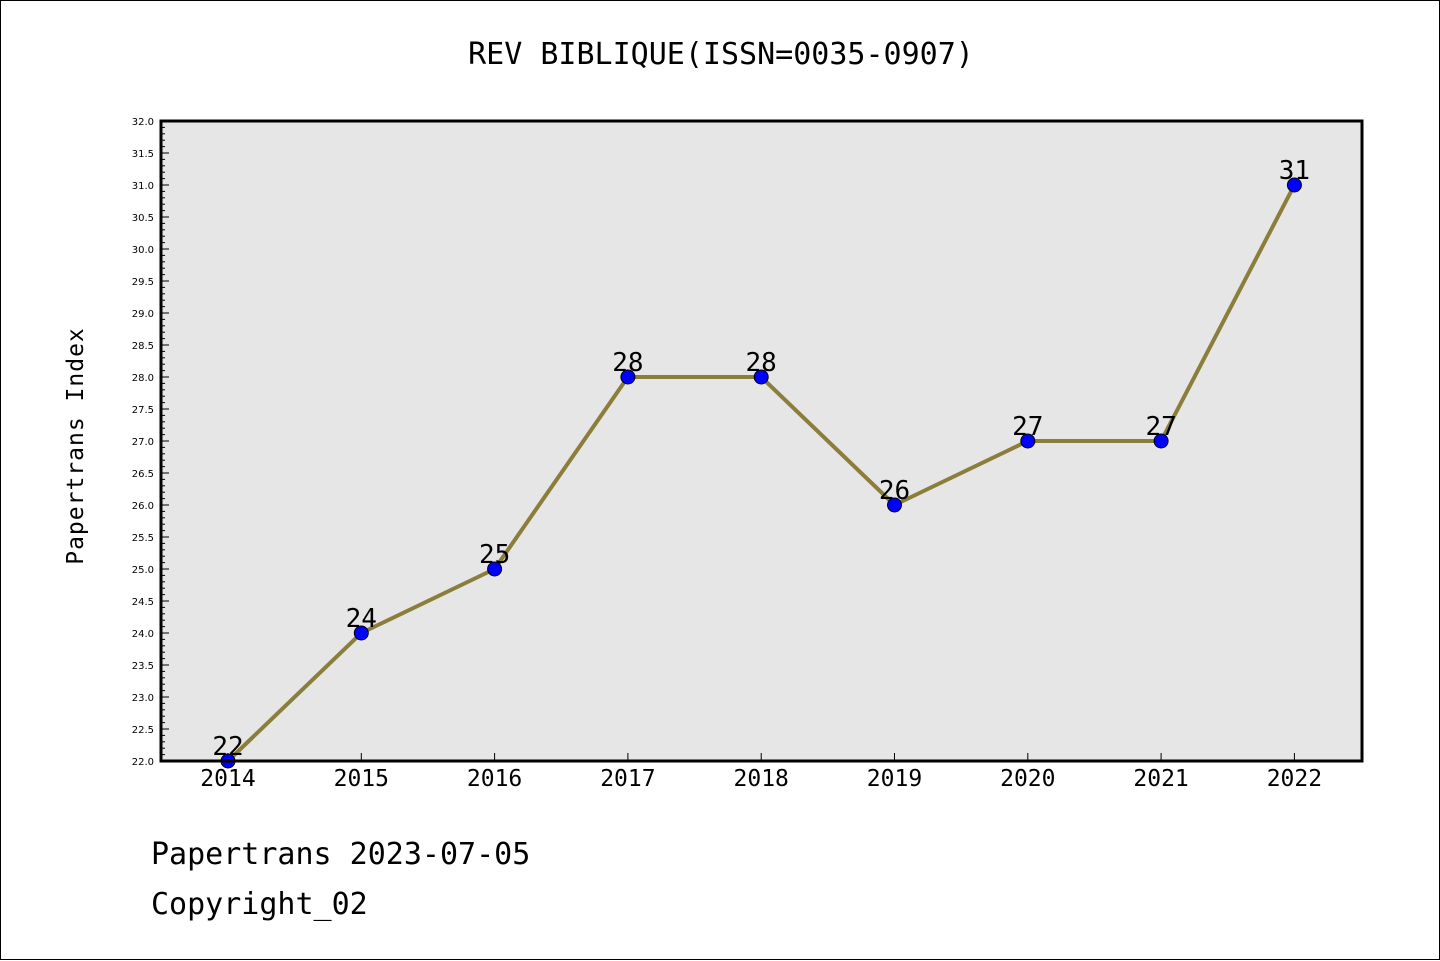 The height and width of the screenshot is (961, 1440). Describe the element at coordinates (721, 54) in the screenshot. I see `chart-title: REV BIBLIQUE(ISSN=0035-0907)` at that location.